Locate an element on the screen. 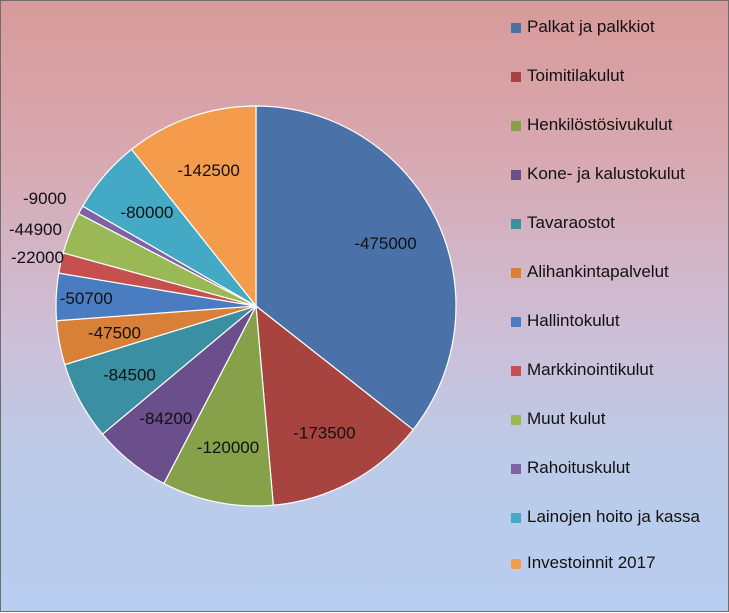 The height and width of the screenshot is (613, 729). legend-label: Hallintokulut is located at coordinates (573, 320).